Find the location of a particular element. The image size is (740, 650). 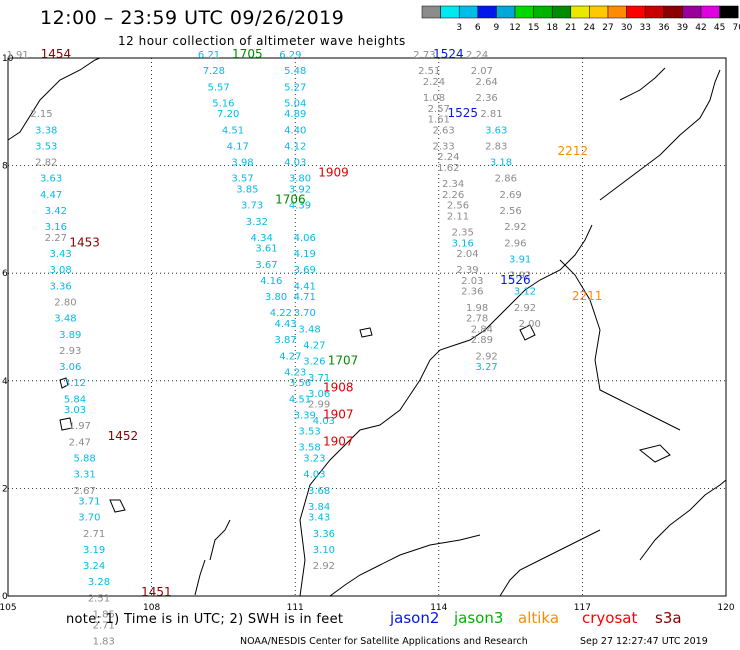

wave-height-value: 3.32 is located at coordinates (257, 222).